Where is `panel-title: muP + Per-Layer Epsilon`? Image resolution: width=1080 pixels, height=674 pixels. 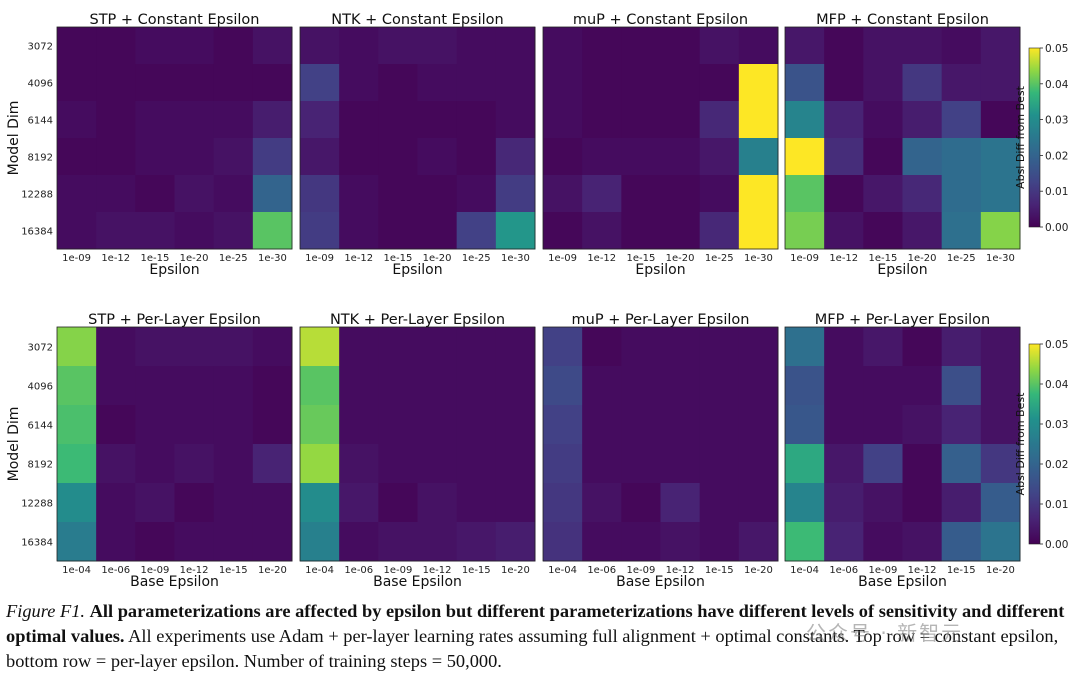
panel-title: muP + Per-Layer Epsilon is located at coordinates (661, 320).